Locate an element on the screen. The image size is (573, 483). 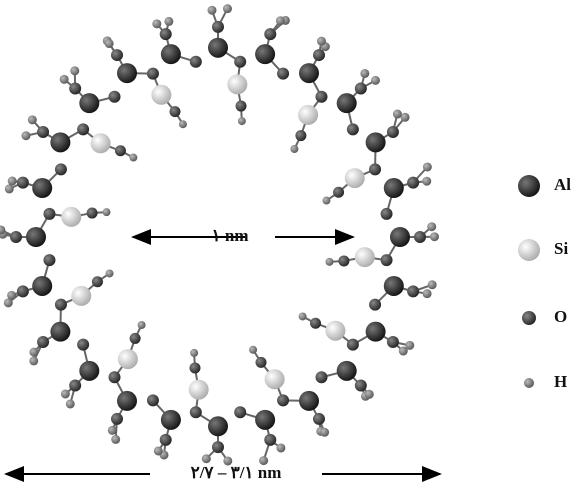
legend-al-atom is located at coordinates (529, 186).